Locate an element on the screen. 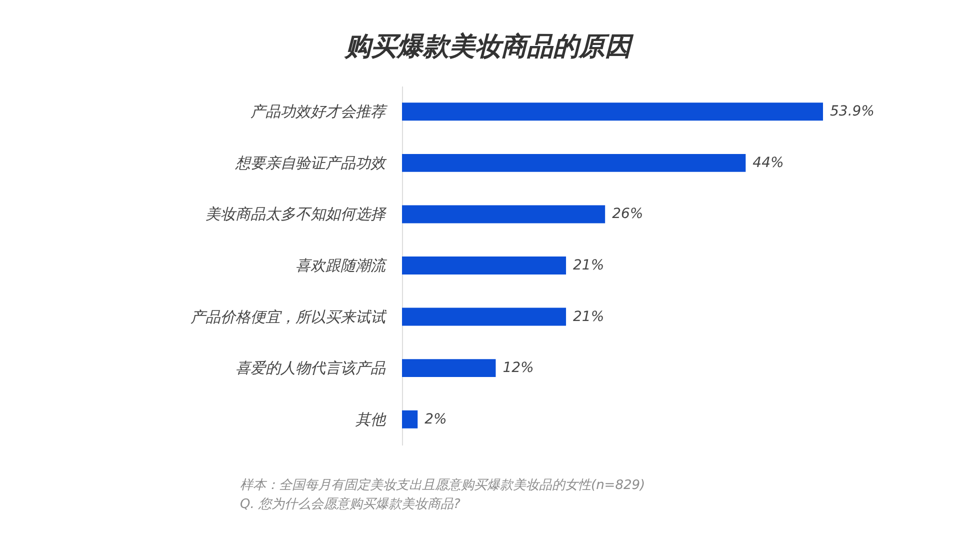  y-tick-label: 其他 is located at coordinates (371, 419).